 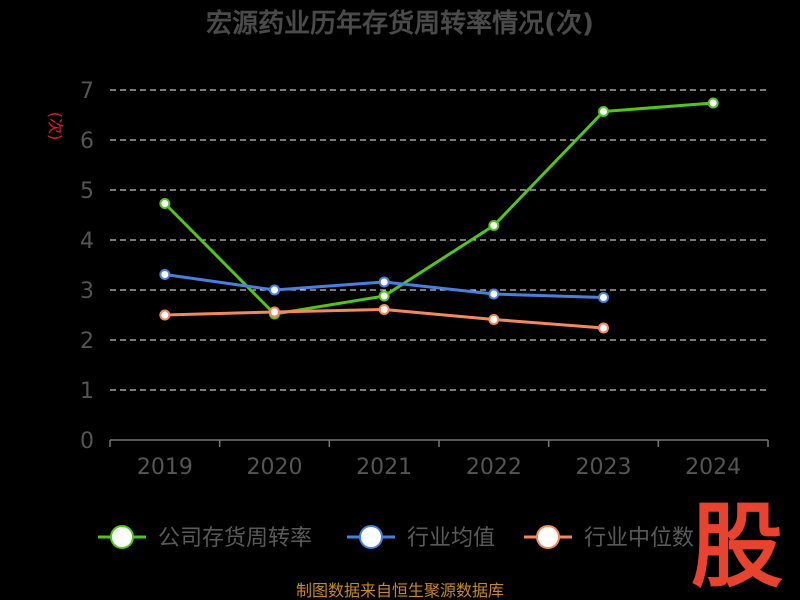 What do you see at coordinates (55, 126) in the screenshot?
I see `y-axis-unit-label: (次)` at bounding box center [55, 126].